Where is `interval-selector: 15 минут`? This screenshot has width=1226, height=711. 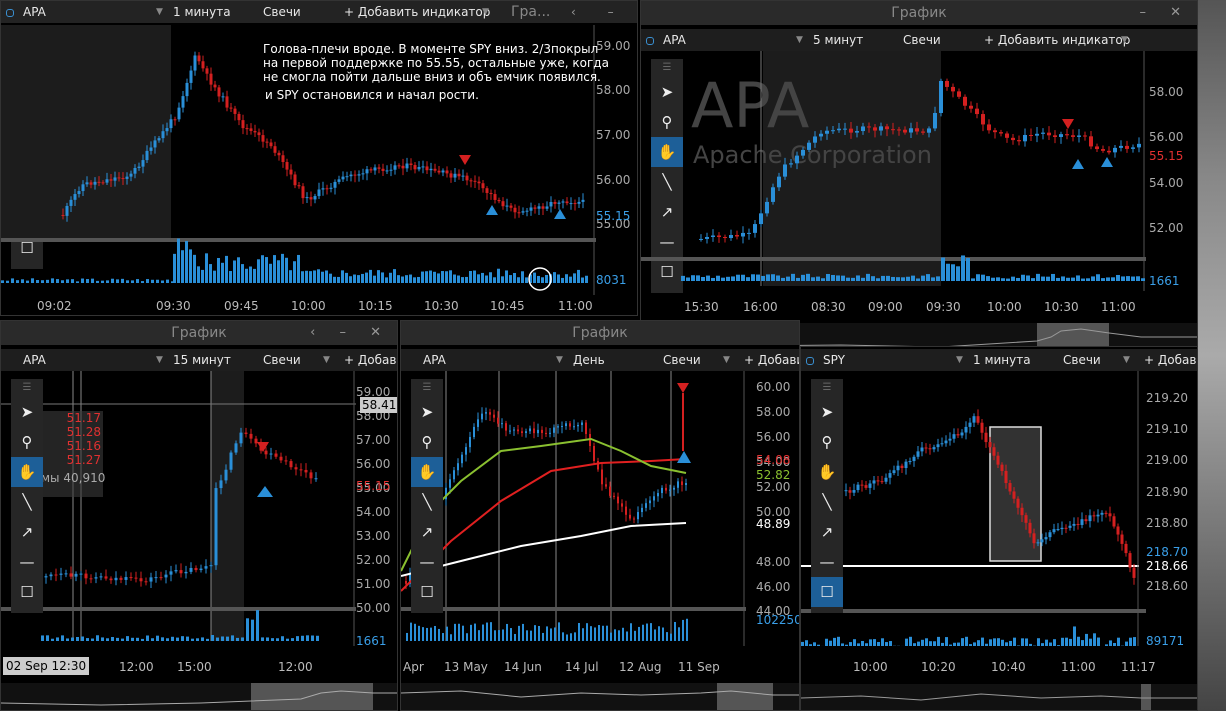 interval-selector: 15 минут is located at coordinates (202, 360).